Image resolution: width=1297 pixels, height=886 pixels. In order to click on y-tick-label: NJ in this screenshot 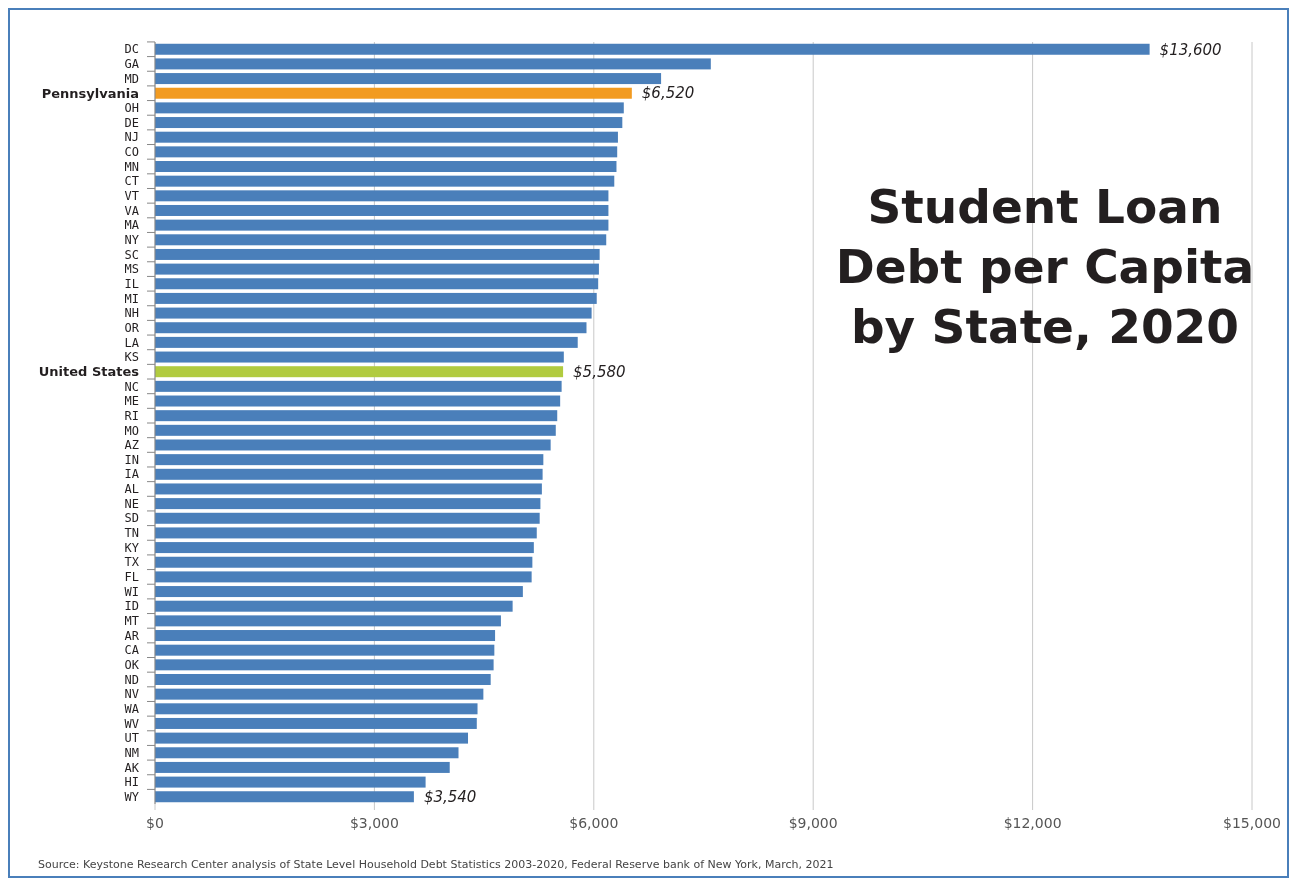, I will do `click(131, 137)`.